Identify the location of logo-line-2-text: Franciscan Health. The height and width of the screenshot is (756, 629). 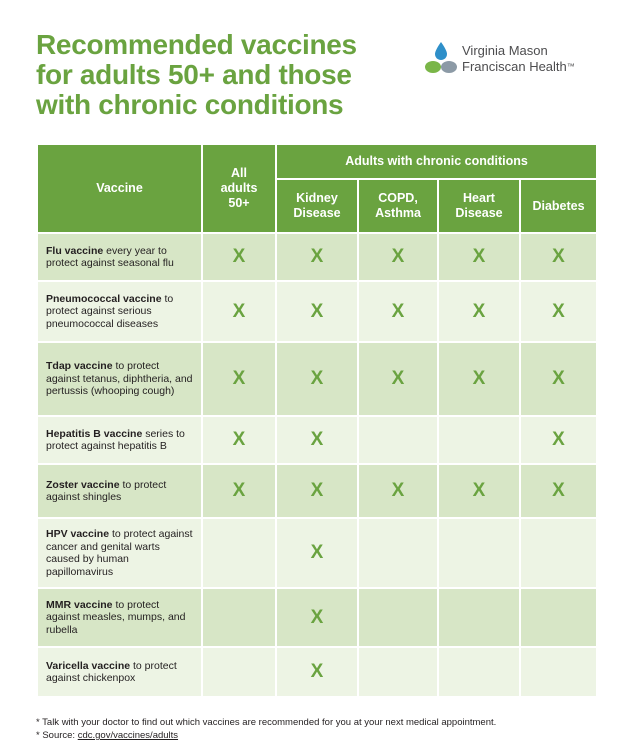
(514, 66).